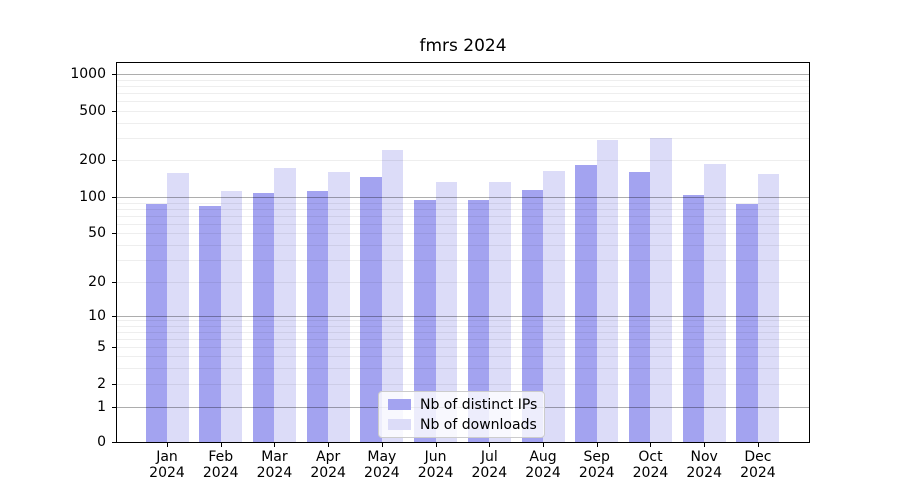 The width and height of the screenshot is (900, 500). I want to click on x-axis-tick-label: Oct 2024, so click(650, 465).